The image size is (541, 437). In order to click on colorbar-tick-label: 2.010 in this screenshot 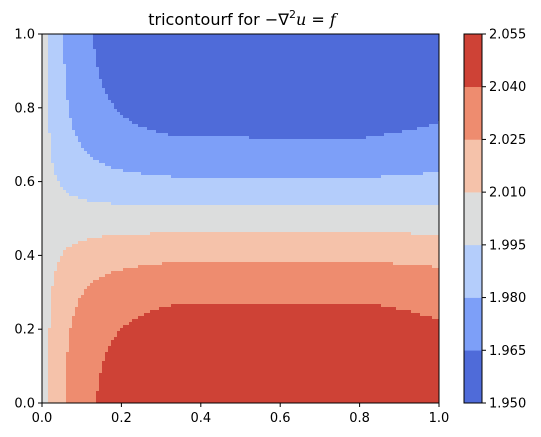, I will do `click(507, 193)`.